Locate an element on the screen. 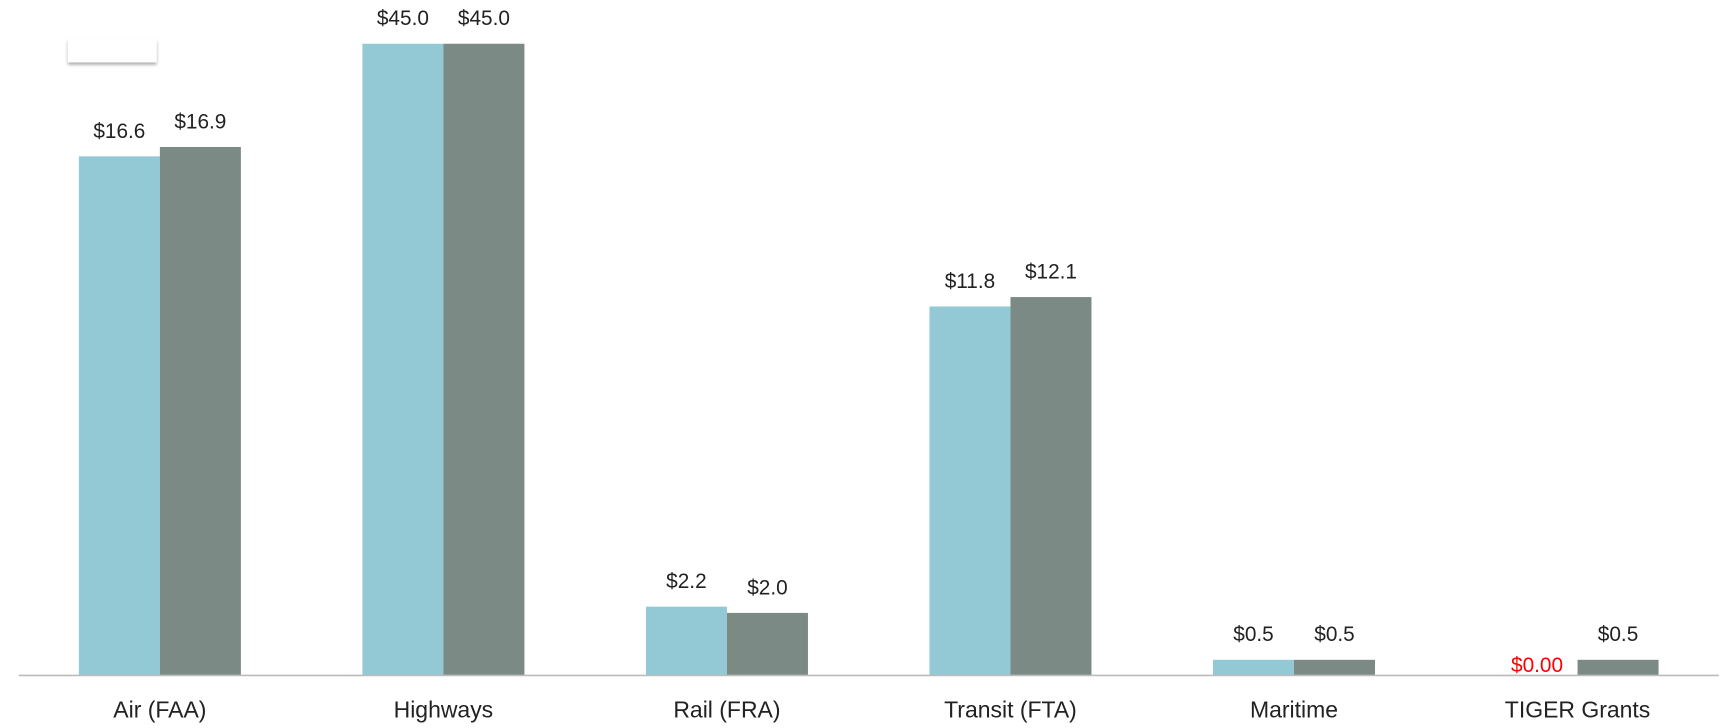  value-label: $16.9 is located at coordinates (200, 121).